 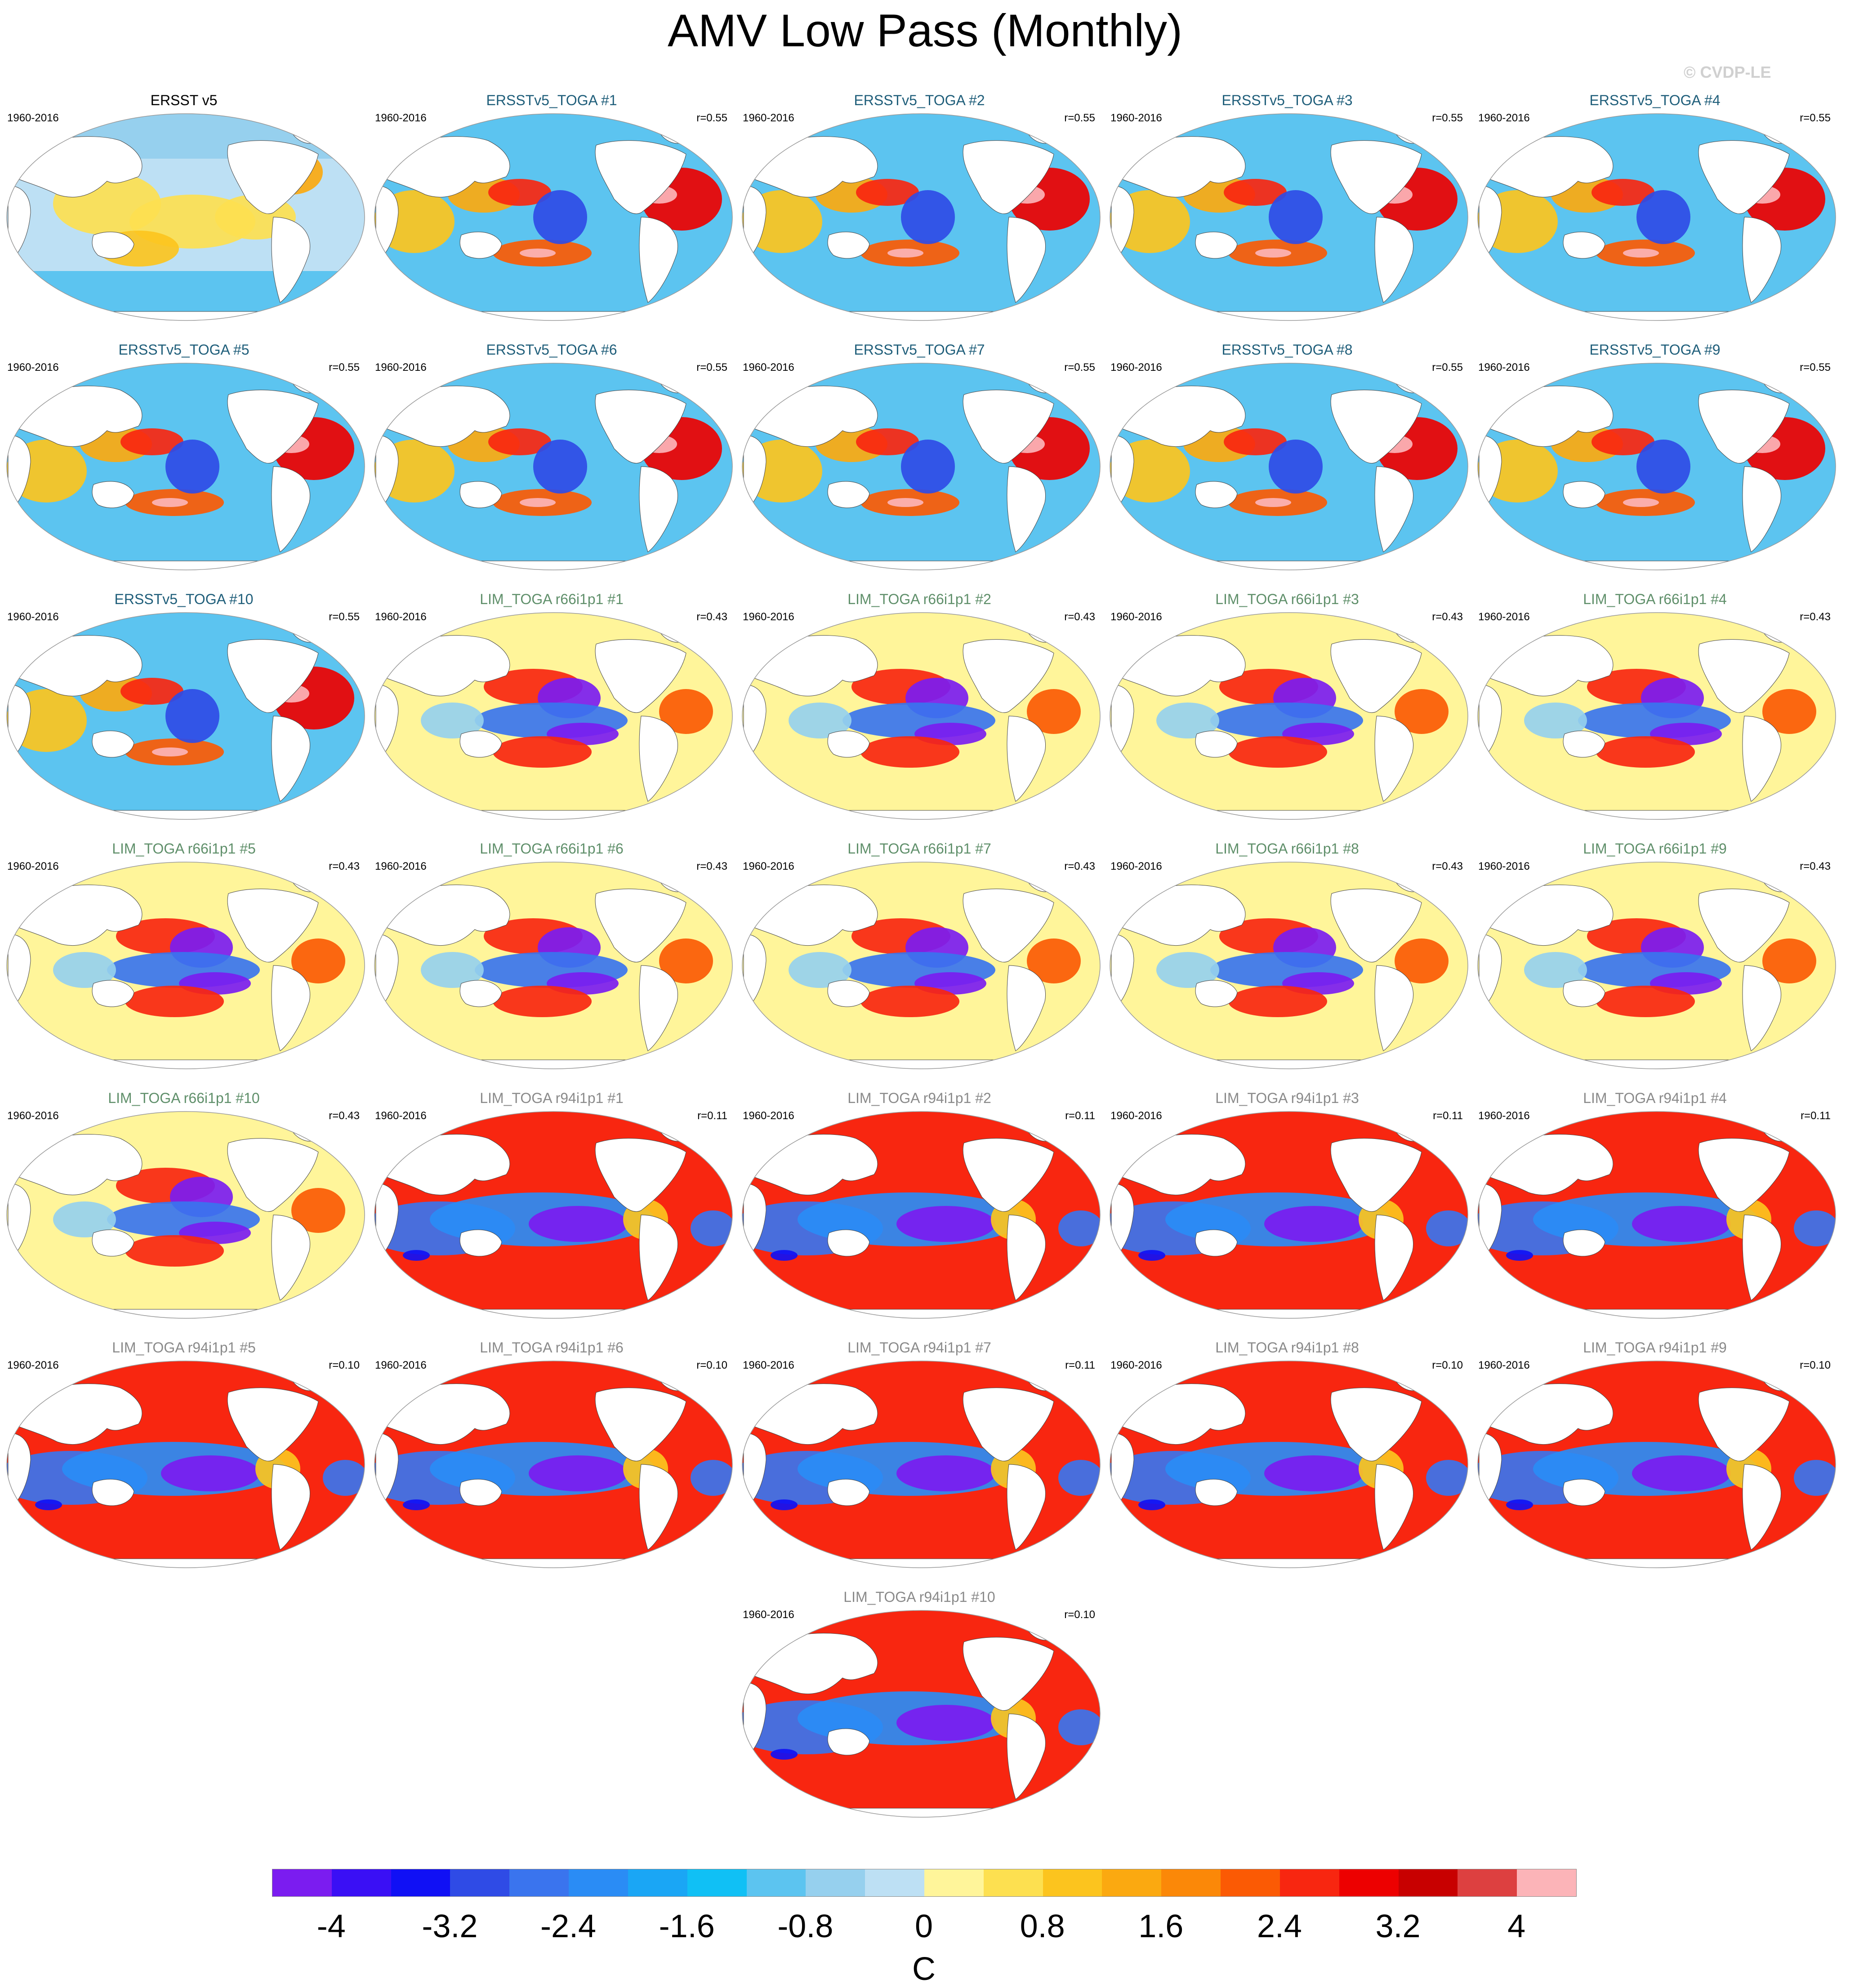 I want to click on colorbar-tick-label: 2.4, so click(x=1279, y=1926).